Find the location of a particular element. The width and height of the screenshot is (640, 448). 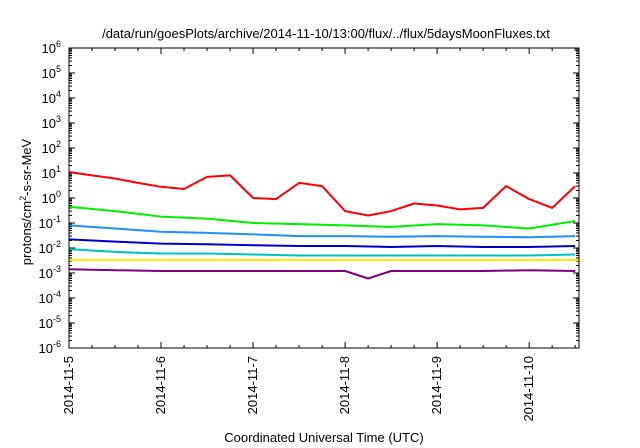

y-tick-exponent: -6 is located at coordinates (57, 344).